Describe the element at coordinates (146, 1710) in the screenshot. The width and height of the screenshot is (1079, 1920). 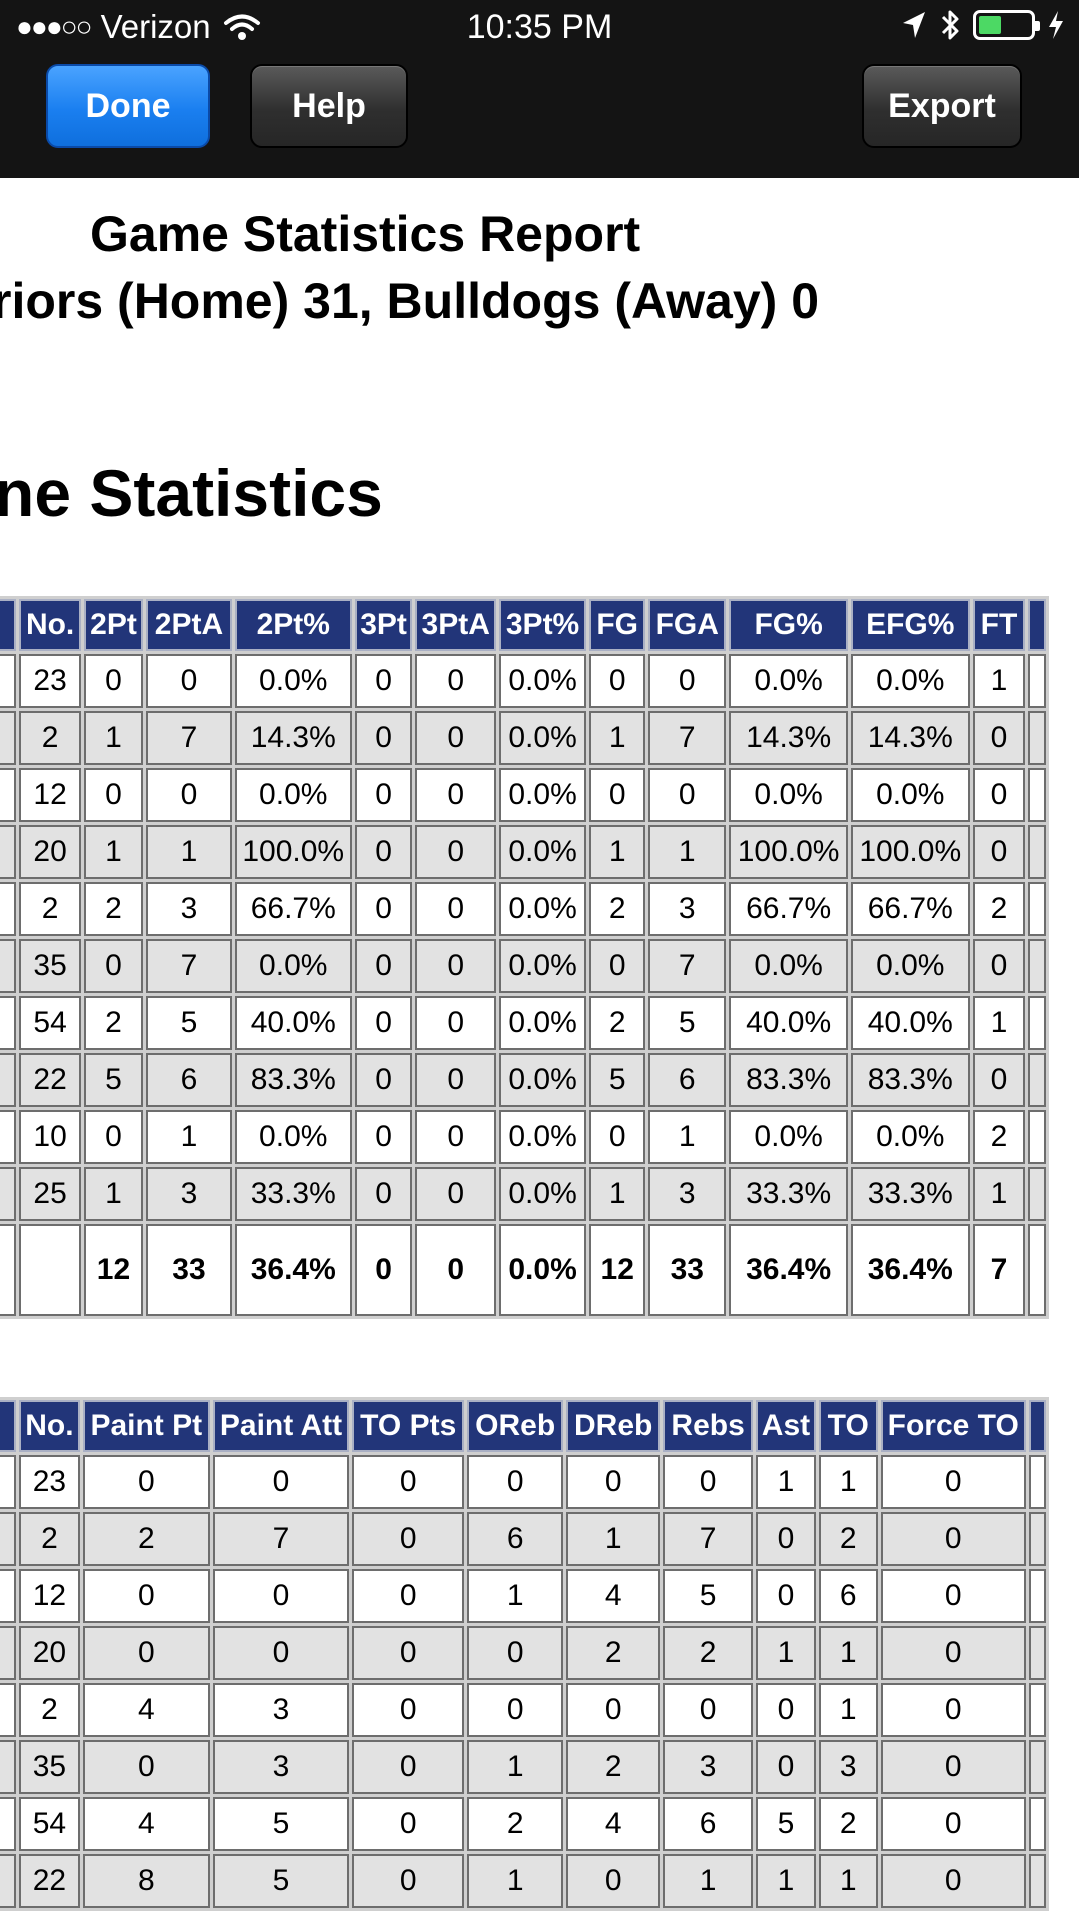
I see `stat-cell: 4` at that location.